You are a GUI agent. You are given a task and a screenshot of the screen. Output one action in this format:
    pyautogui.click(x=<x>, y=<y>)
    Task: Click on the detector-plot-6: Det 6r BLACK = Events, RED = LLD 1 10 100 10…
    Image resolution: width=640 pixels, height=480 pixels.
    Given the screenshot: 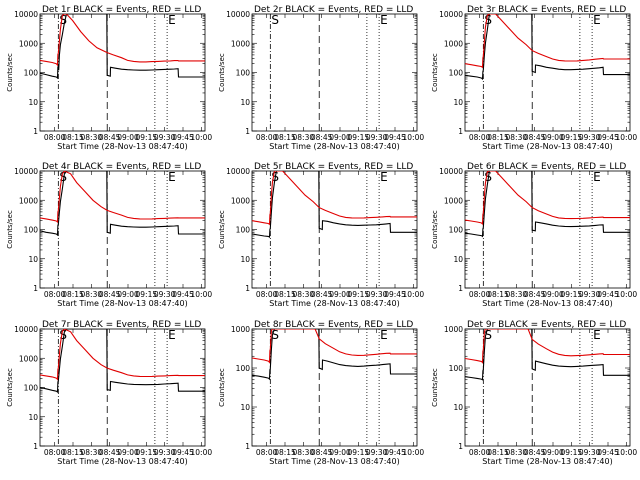 What is the action you would take?
    pyautogui.click(x=534, y=235)
    